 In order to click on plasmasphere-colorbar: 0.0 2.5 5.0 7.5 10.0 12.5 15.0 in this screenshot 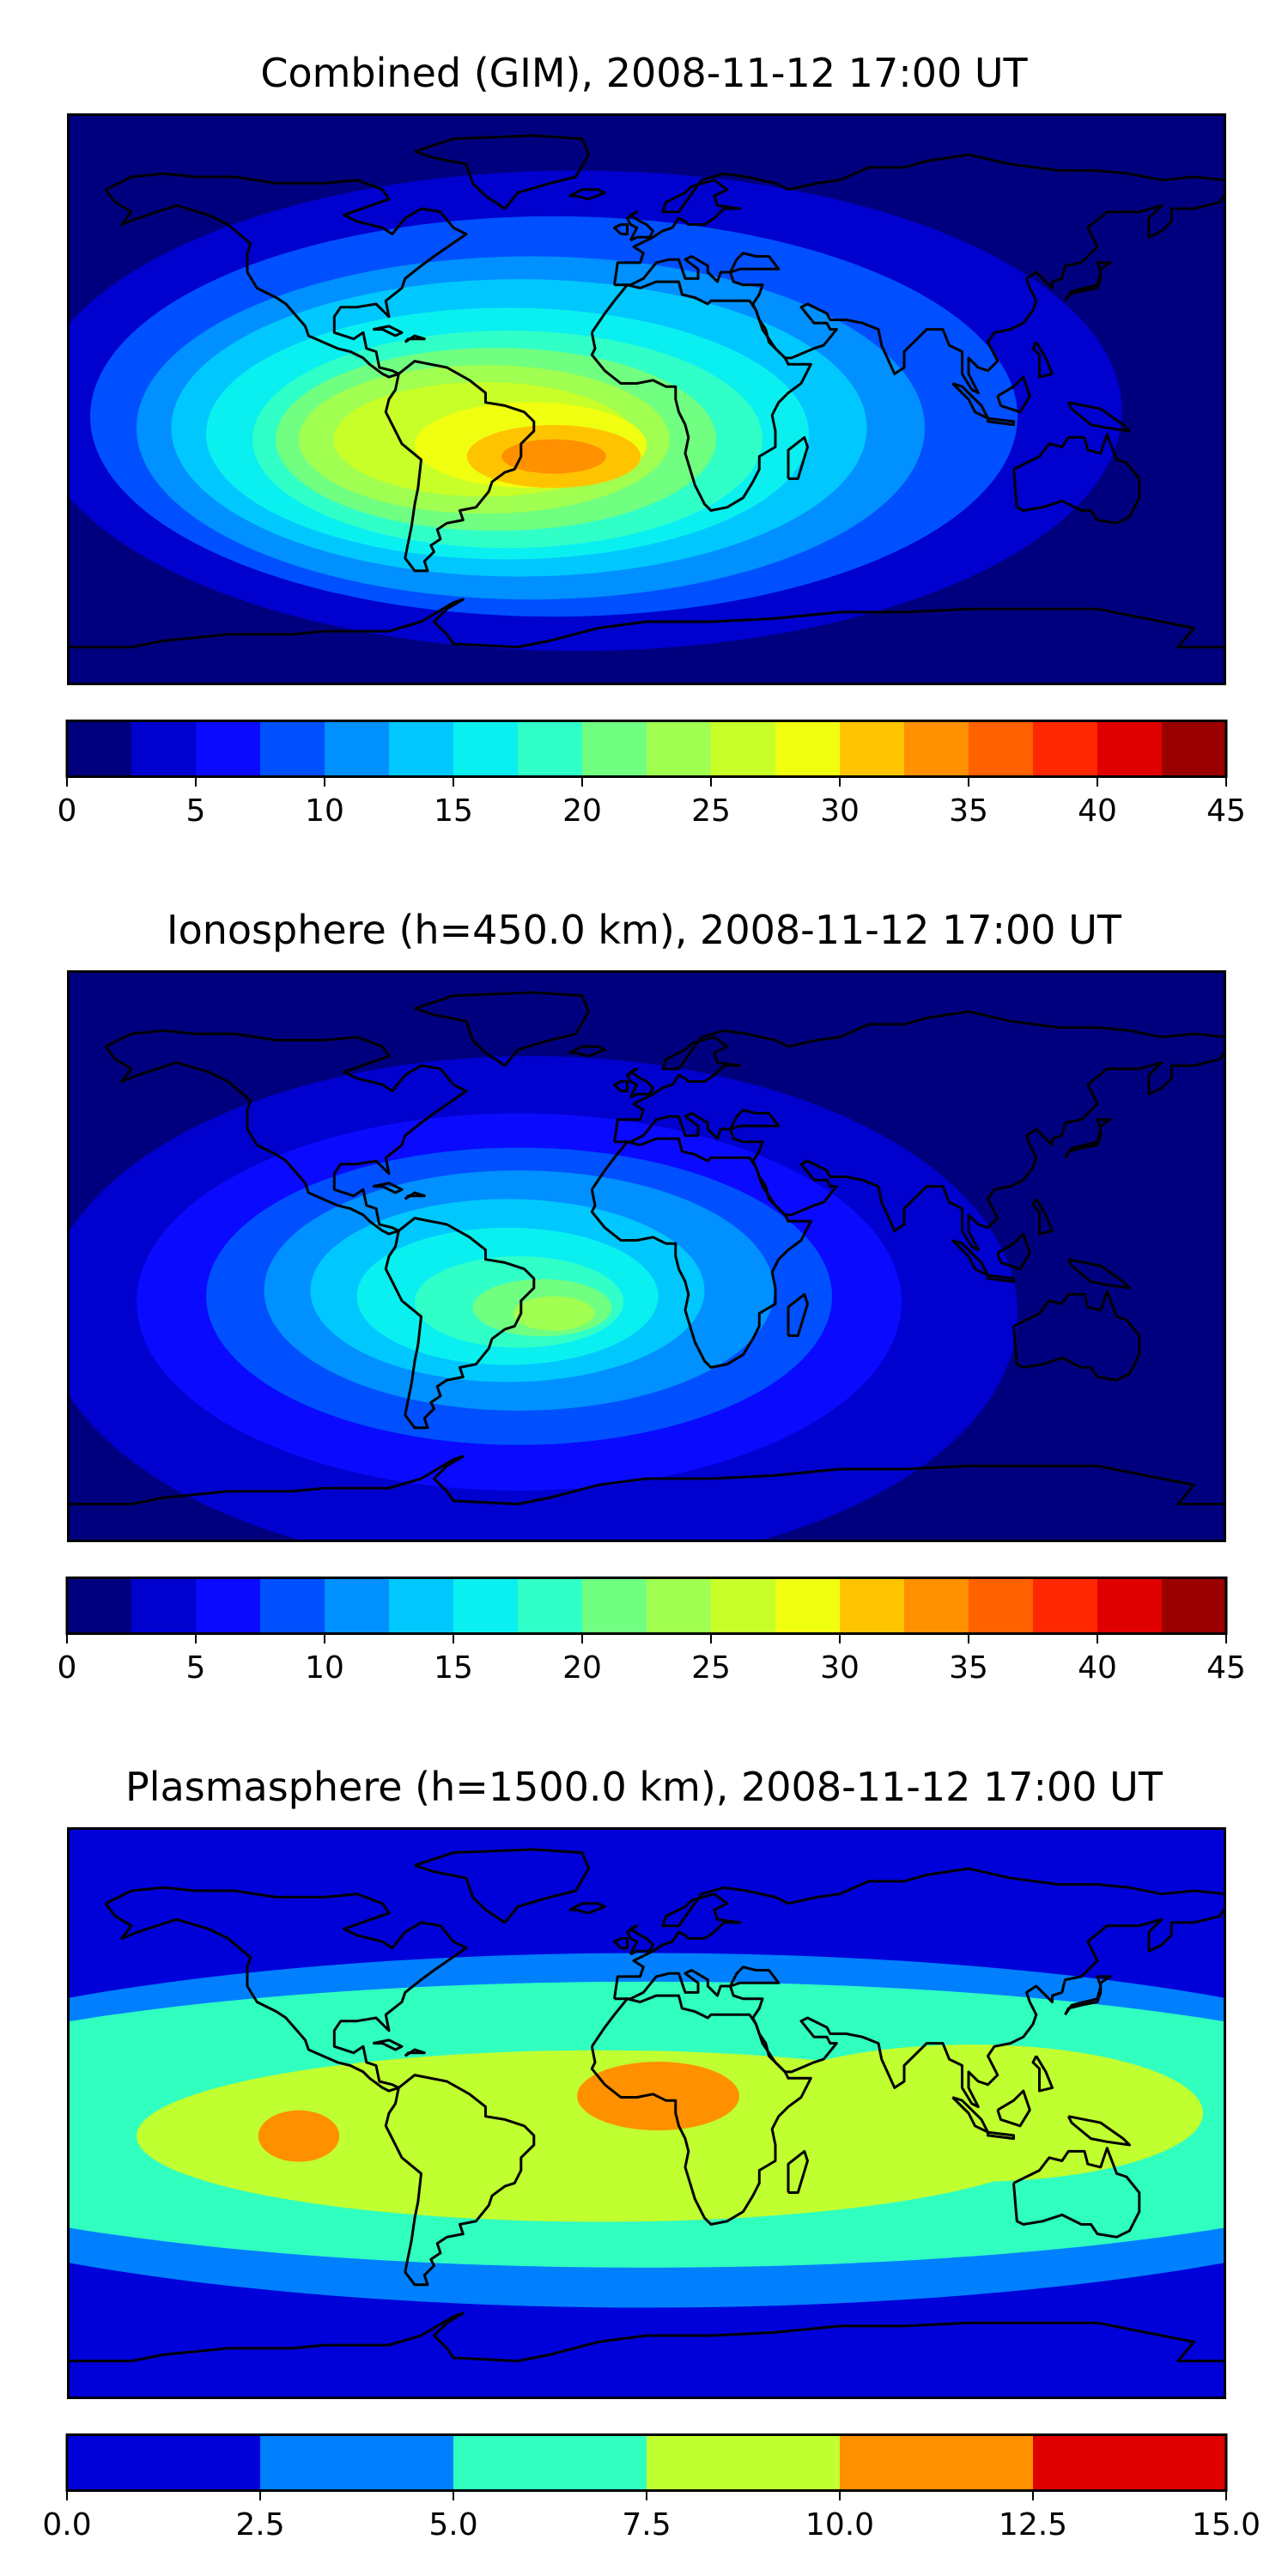, I will do `click(651, 2488)`.